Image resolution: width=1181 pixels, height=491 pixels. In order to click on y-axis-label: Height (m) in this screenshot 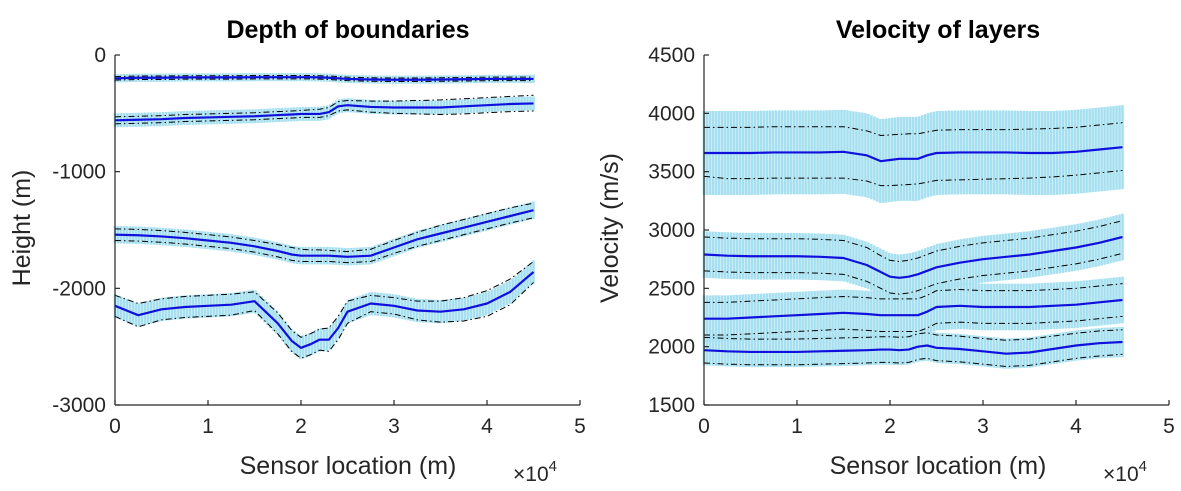, I will do `click(22, 228)`.